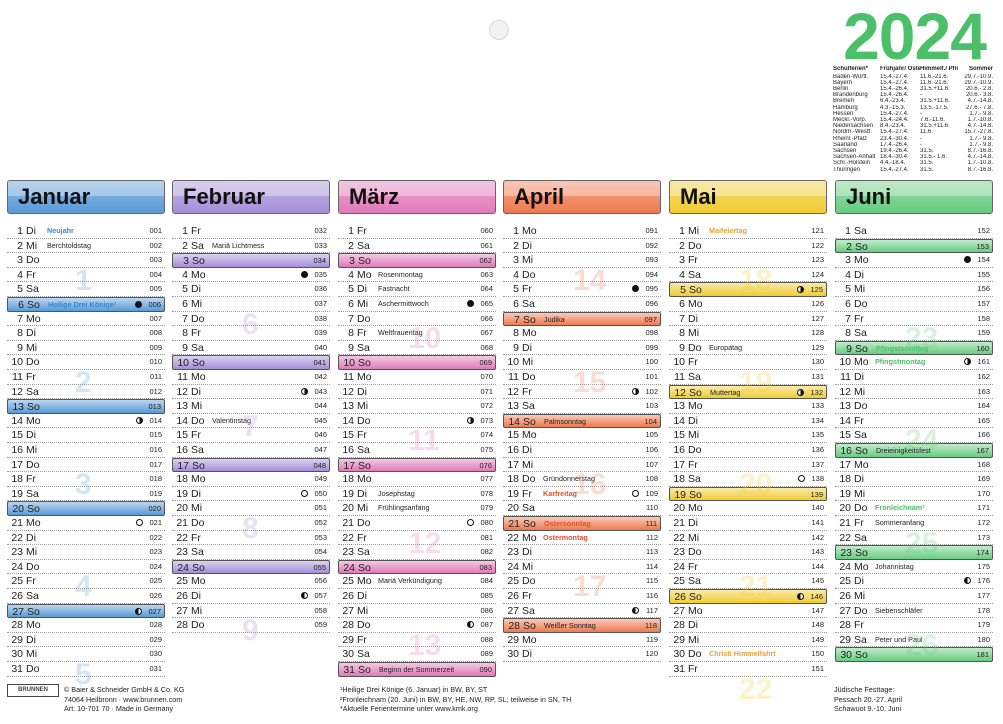 The height and width of the screenshot is (724, 1003). Describe the element at coordinates (320, 595) in the screenshot. I see `day-of-year: 057` at that location.